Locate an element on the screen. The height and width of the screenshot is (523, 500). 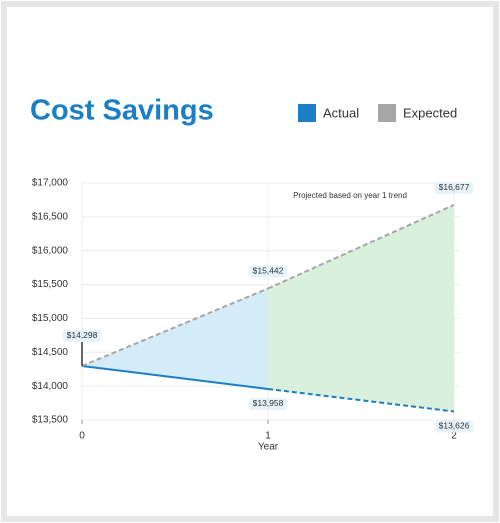
x-axis-label: Year is located at coordinates (268, 447).